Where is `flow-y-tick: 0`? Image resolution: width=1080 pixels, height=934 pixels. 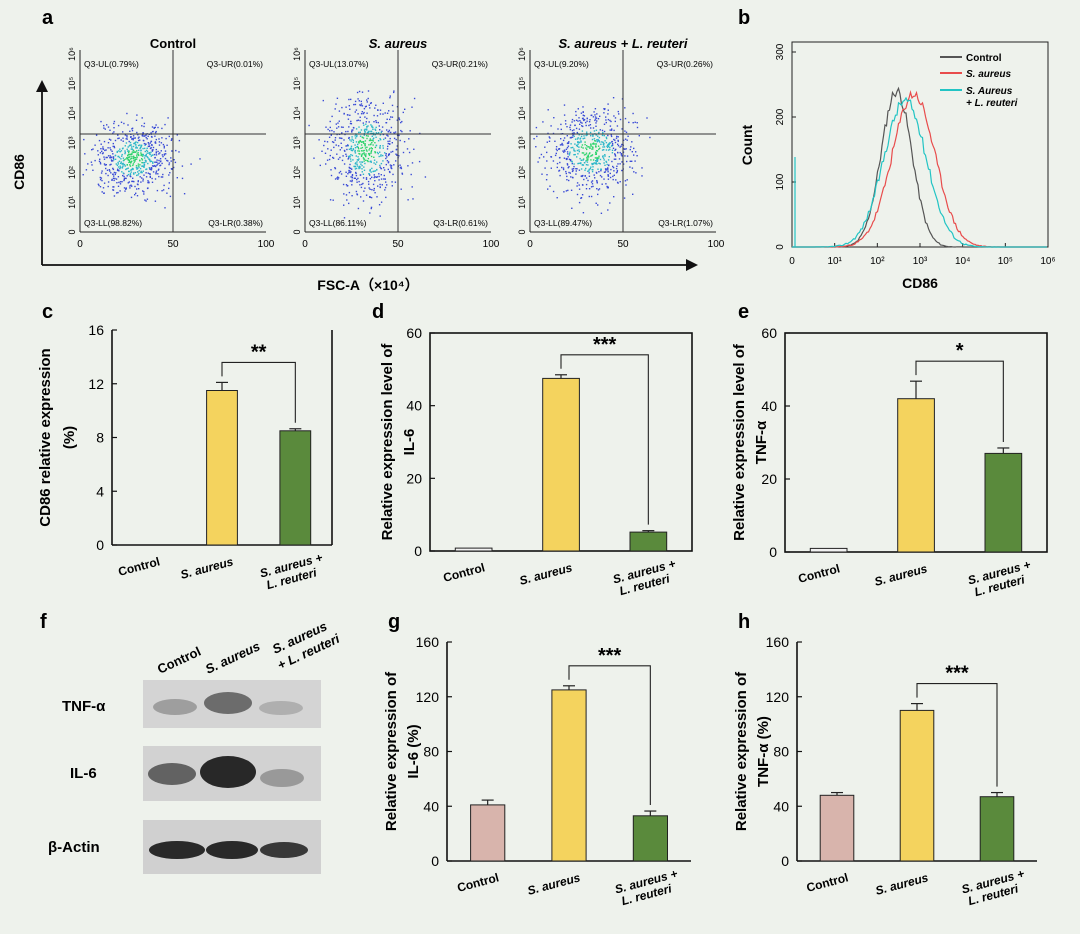 flow-y-tick: 0 is located at coordinates (72, 231).